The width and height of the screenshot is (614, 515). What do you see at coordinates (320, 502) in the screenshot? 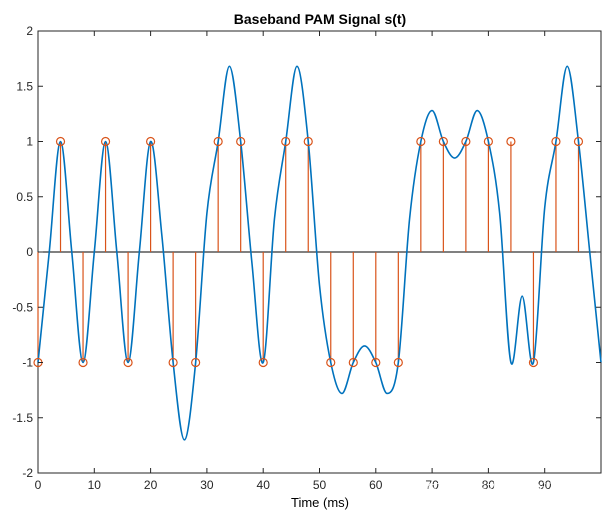
I see `x-axis-label: Time (ms)` at bounding box center [320, 502].